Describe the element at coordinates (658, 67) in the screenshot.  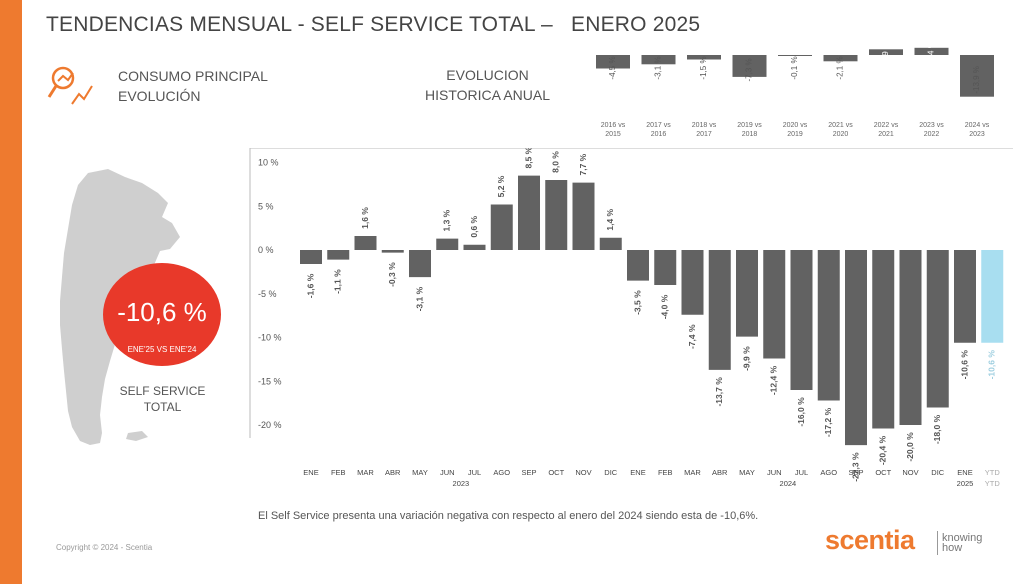
I see `annual-bar-label: -3,1 %` at that location.